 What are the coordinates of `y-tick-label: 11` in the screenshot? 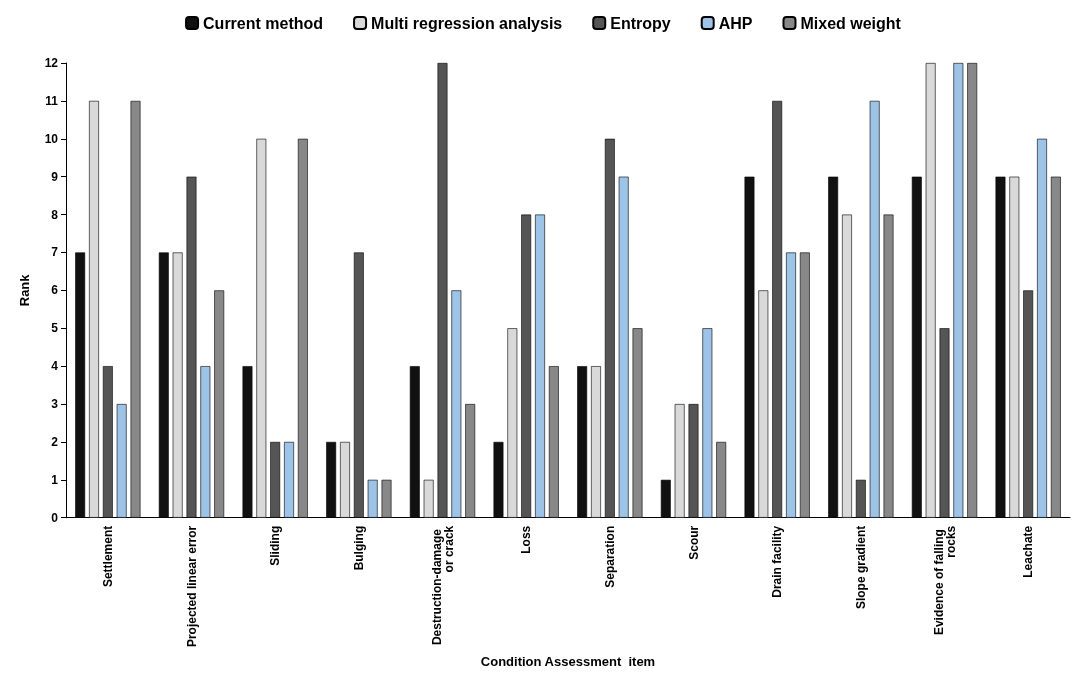 It's located at (52, 100).